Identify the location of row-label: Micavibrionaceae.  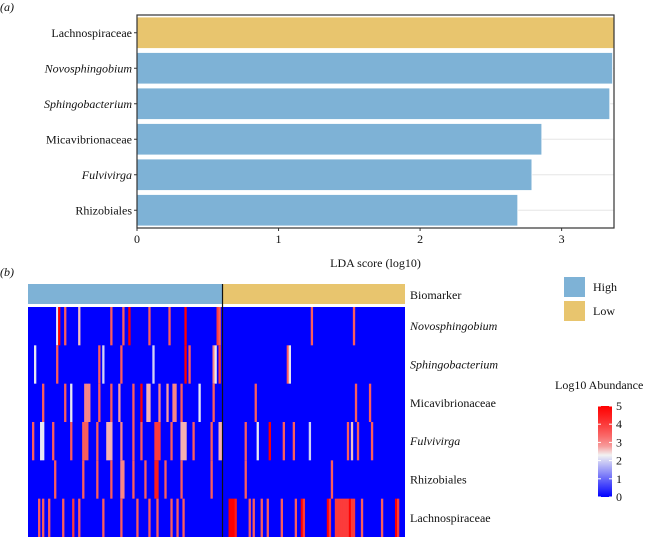
(453, 403).